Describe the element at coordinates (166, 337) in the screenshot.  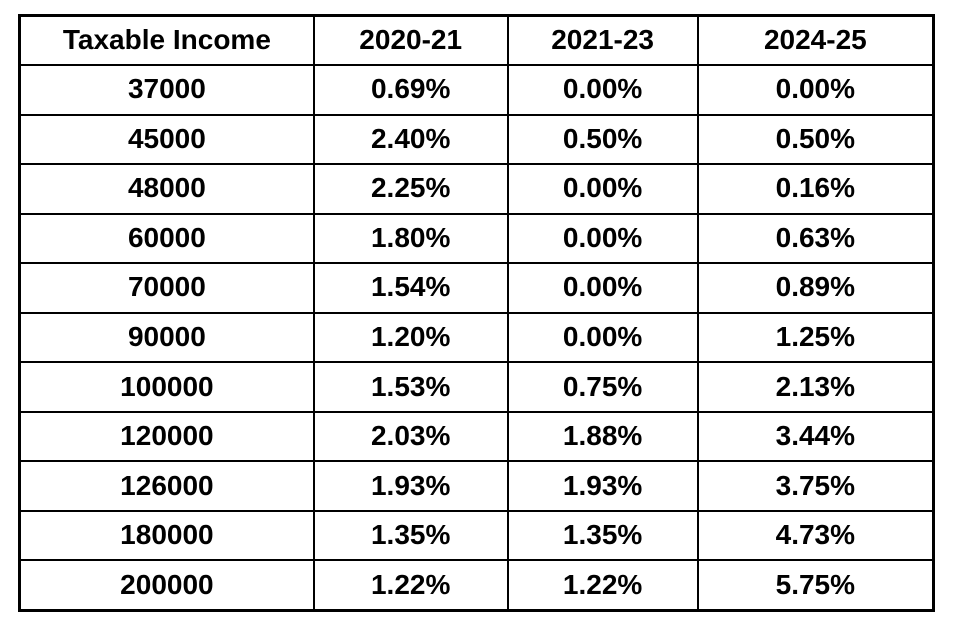
I see `taxable-income-cell: 90000` at that location.